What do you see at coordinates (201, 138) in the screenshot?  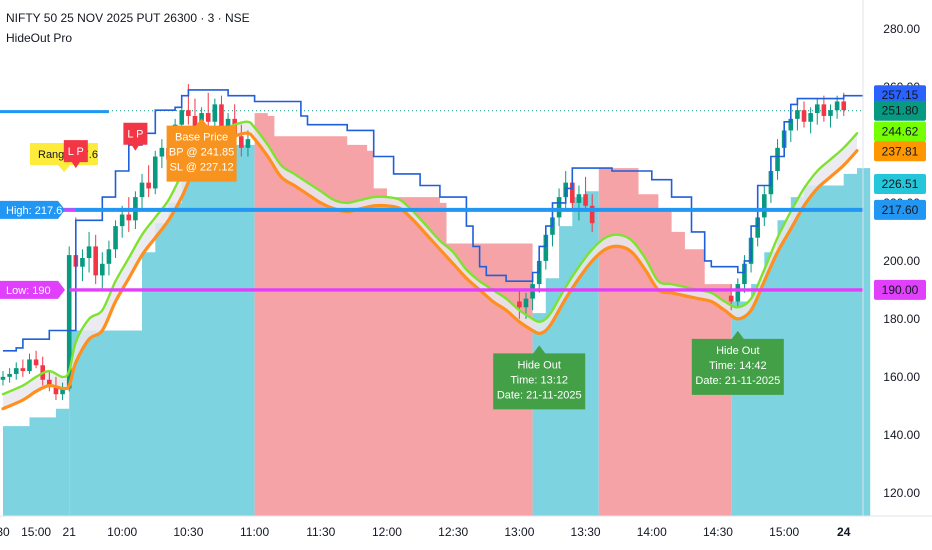 I see `base-price-line-0: Base Price` at bounding box center [201, 138].